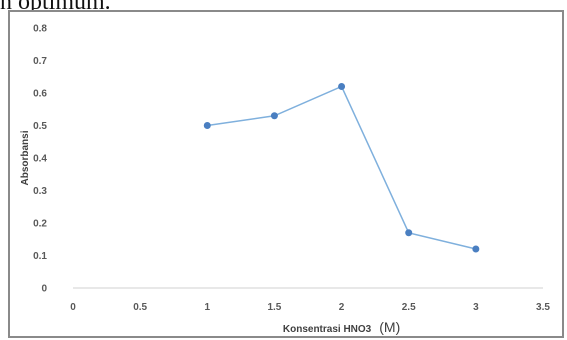  Describe the element at coordinates (73, 307) in the screenshot. I see `x-tick-label: 0` at that location.